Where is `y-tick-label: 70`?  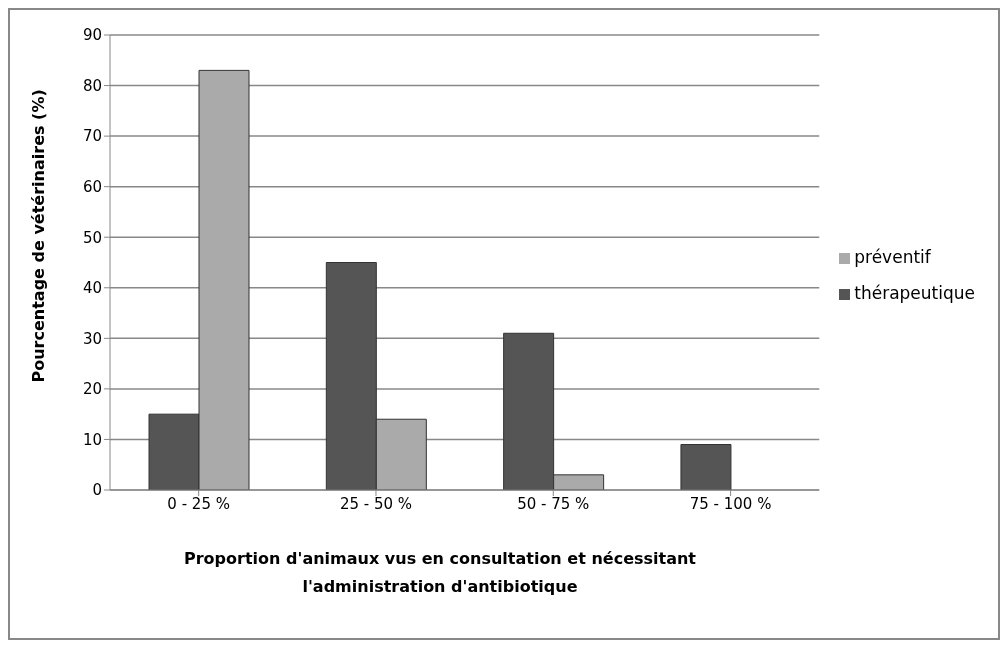
y-tick-label: 70 is located at coordinates (92, 136).